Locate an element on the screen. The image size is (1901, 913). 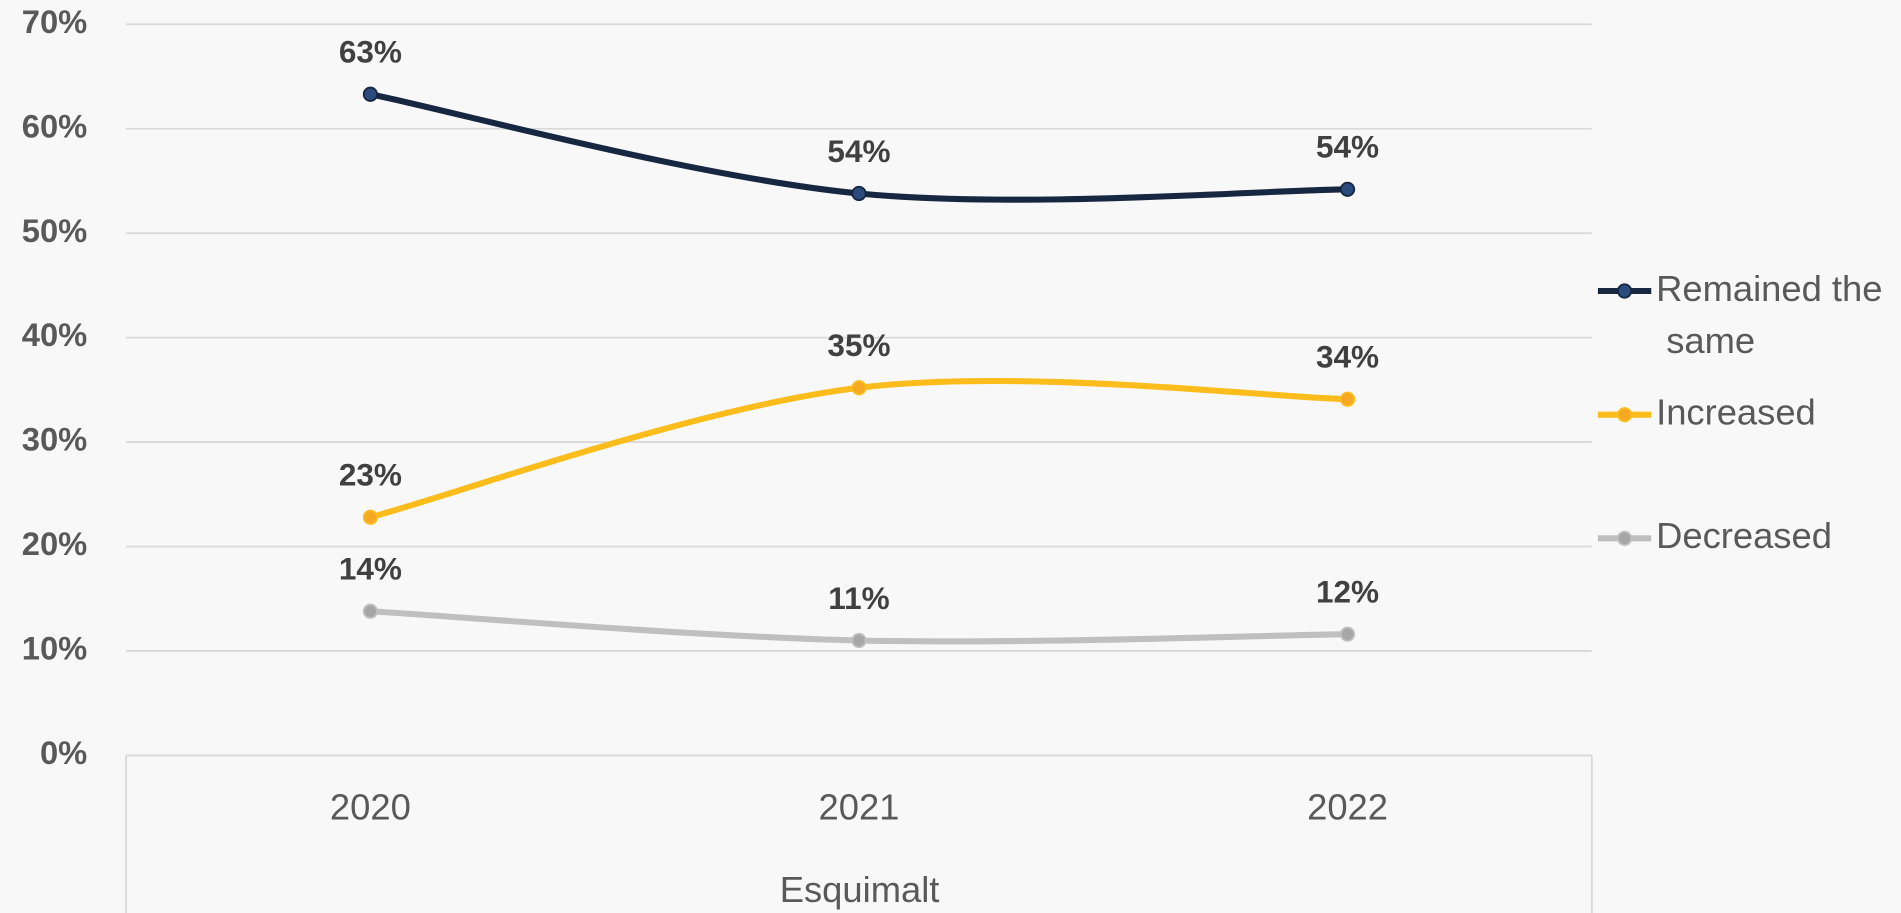
y-tick-label: 20% is located at coordinates (55, 543).